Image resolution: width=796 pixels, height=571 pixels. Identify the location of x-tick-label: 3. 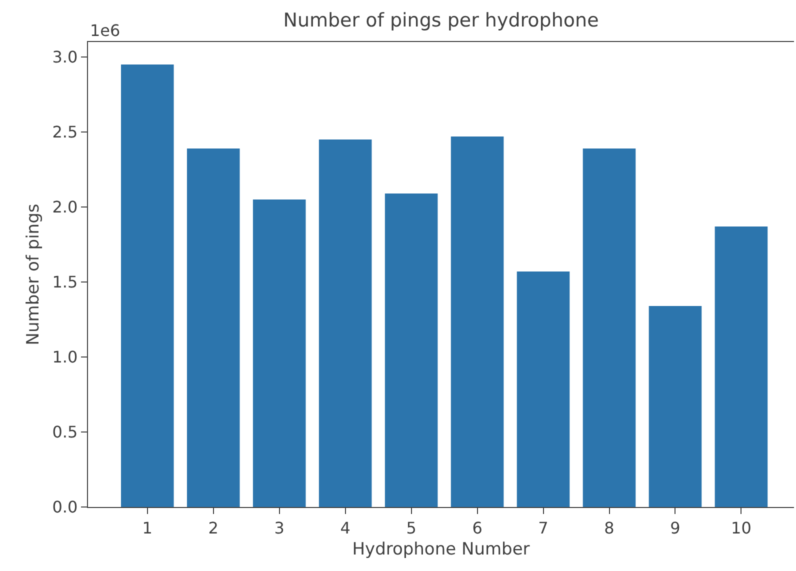
(279, 528).